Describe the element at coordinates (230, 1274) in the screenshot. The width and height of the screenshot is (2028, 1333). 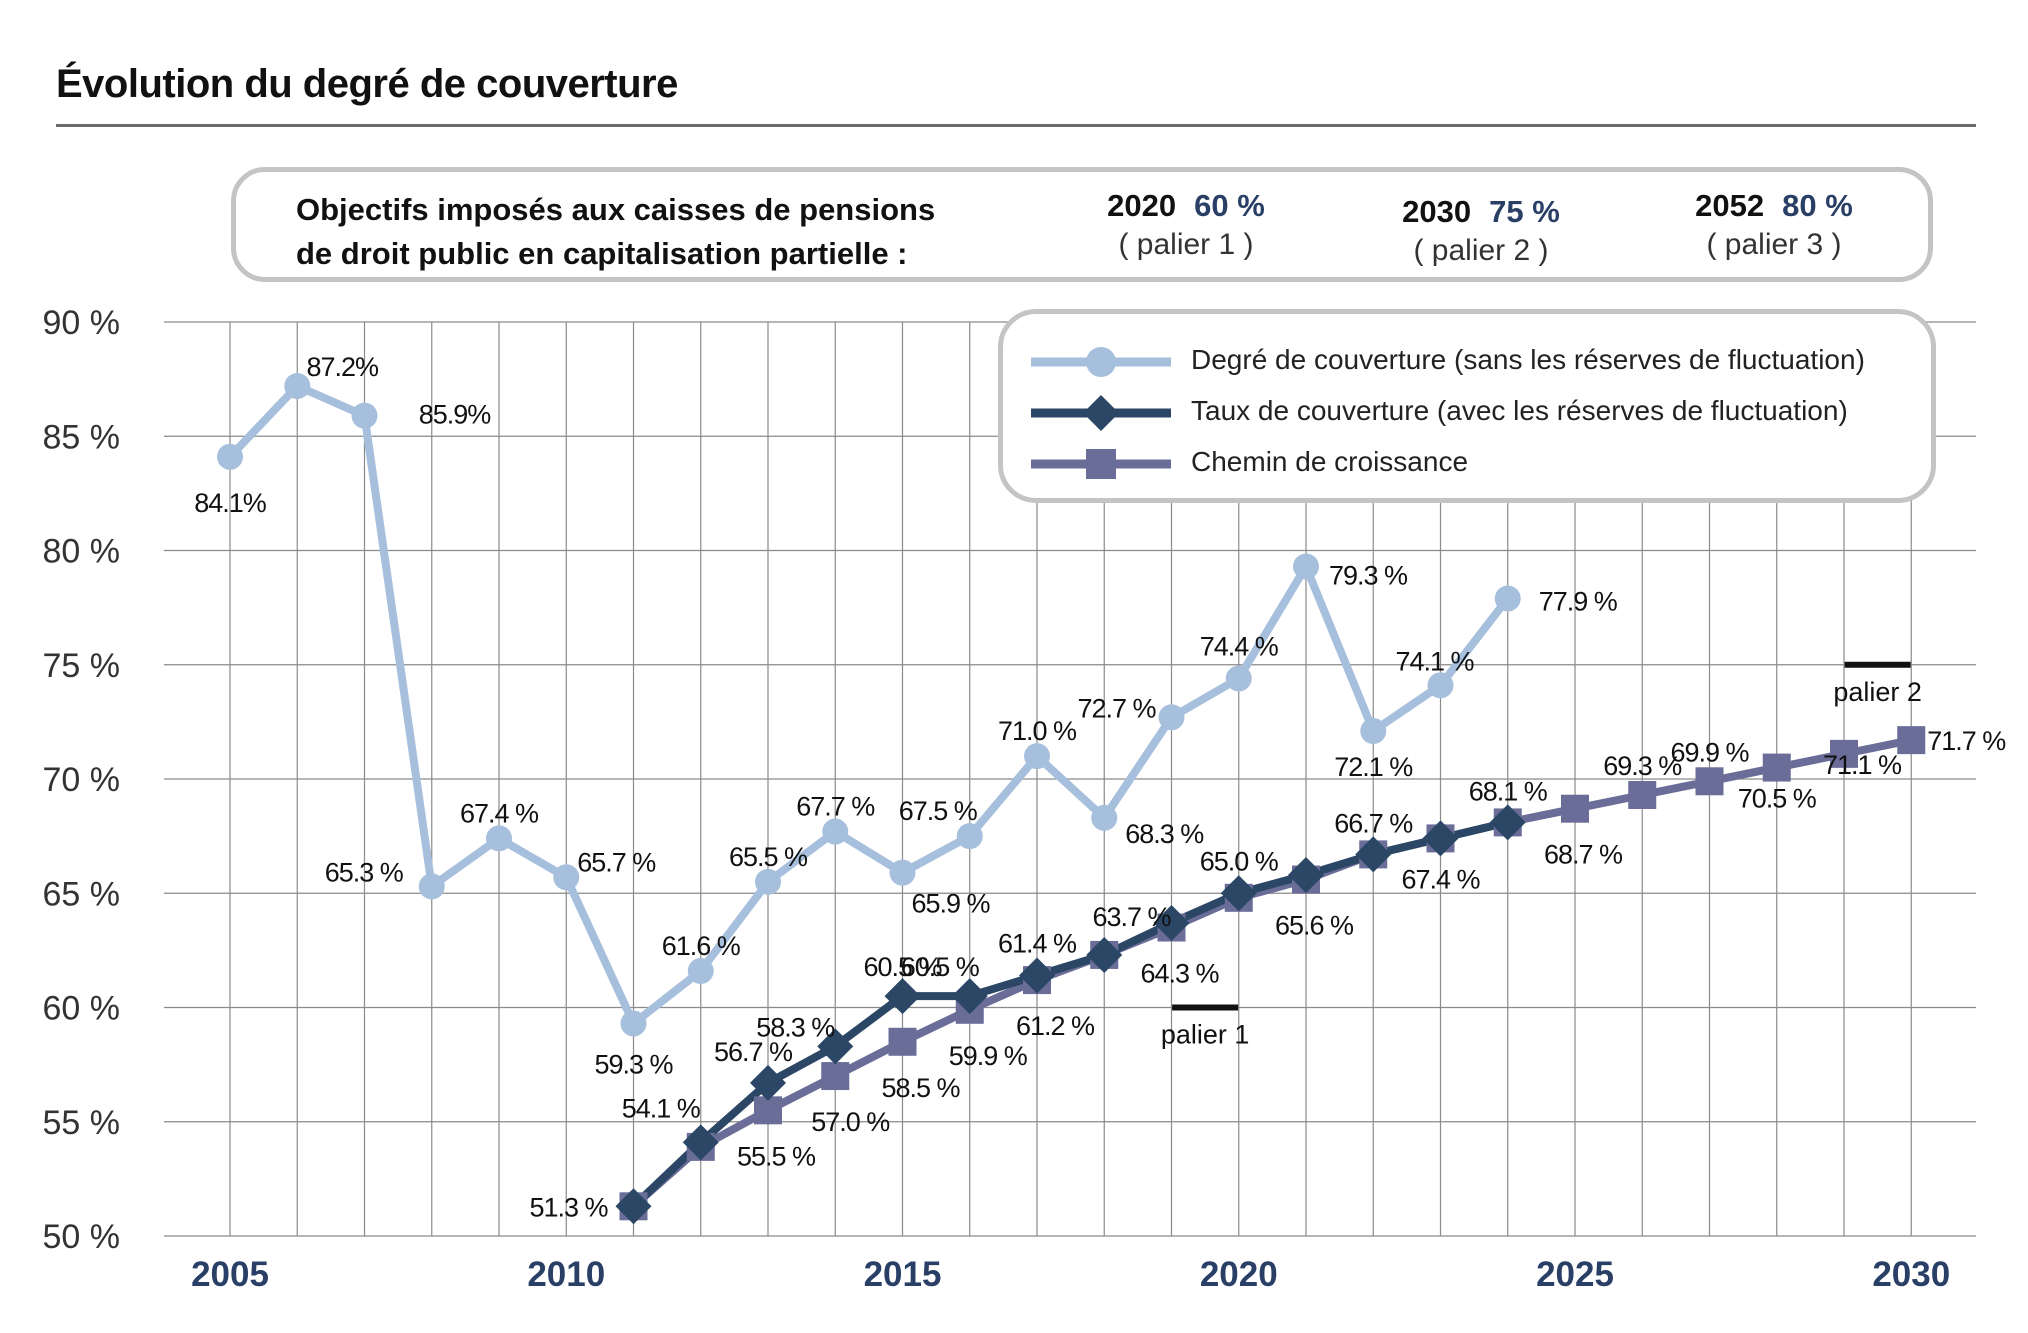
I see `x-tick-label: 2005` at that location.